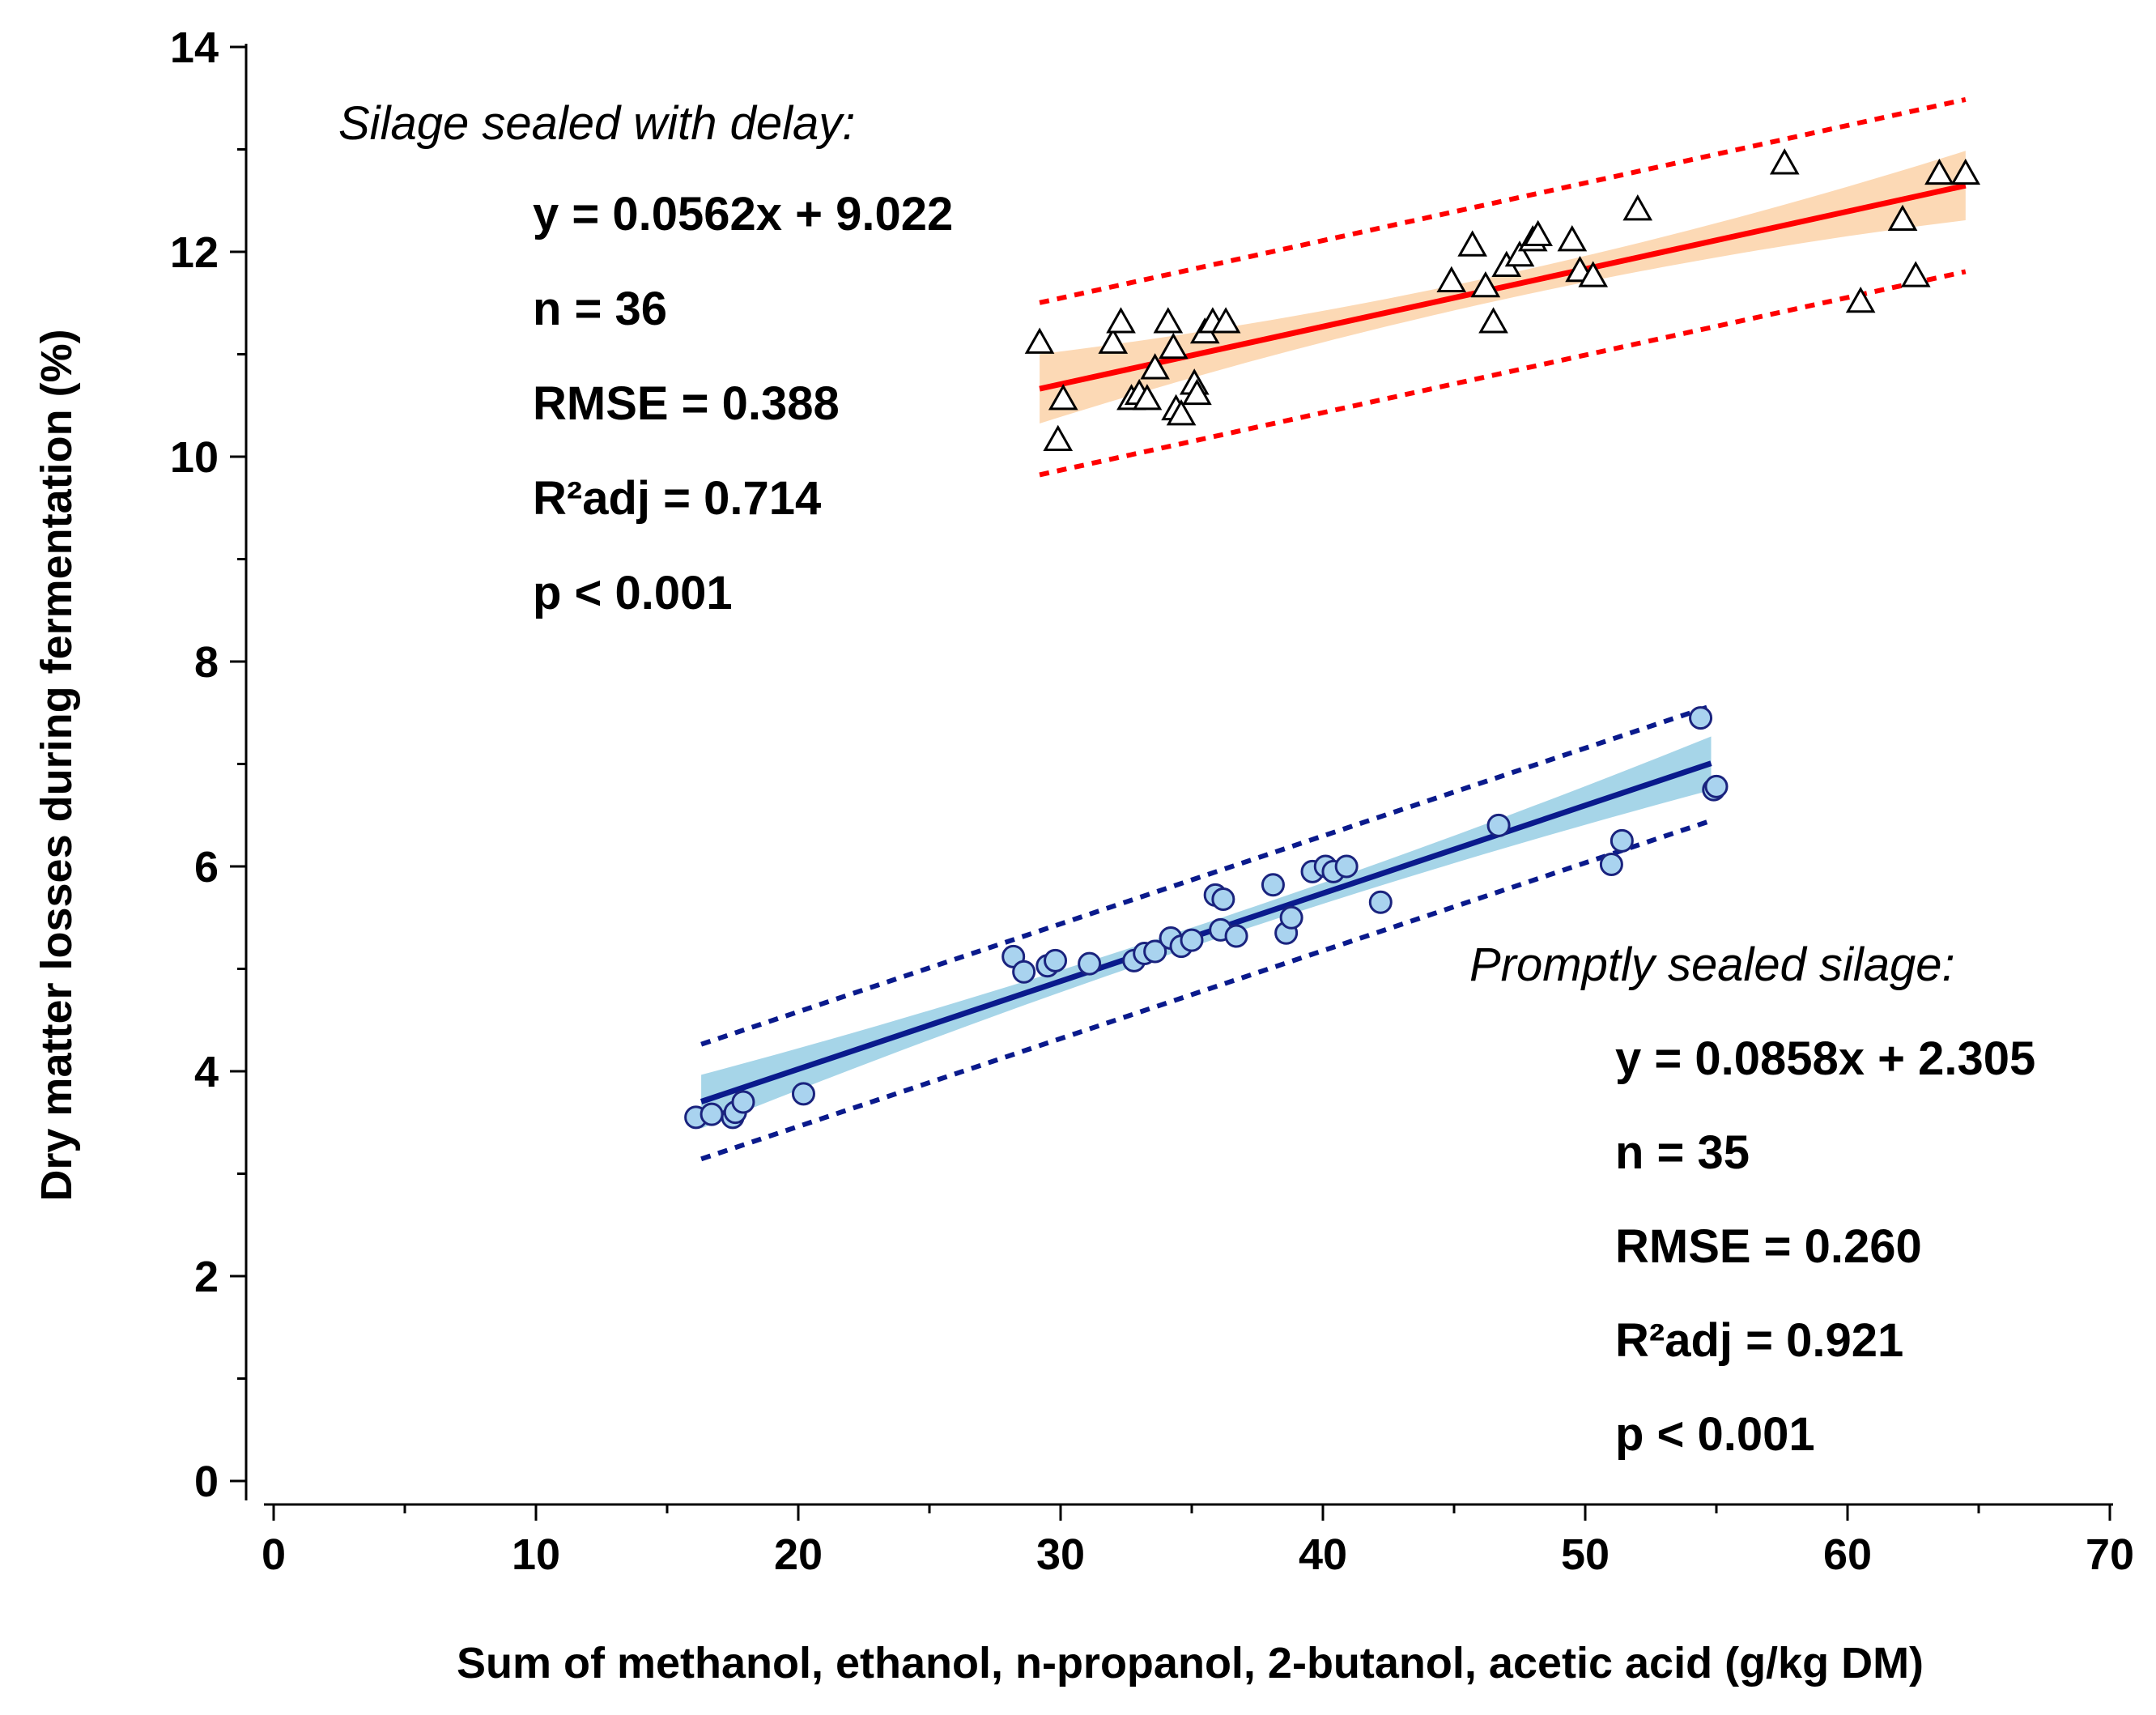 The image size is (2156, 1715). What do you see at coordinates (206, 1482) in the screenshot?
I see `y-tick-label: 0` at bounding box center [206, 1482].